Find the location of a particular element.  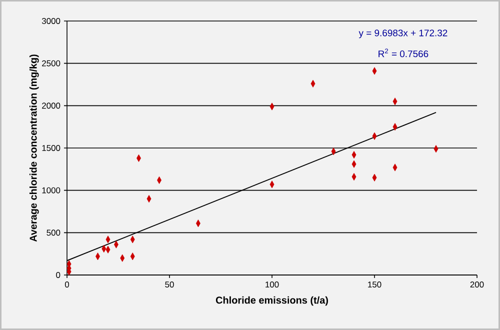

y-tick-label: 1000 is located at coordinates (51, 190).